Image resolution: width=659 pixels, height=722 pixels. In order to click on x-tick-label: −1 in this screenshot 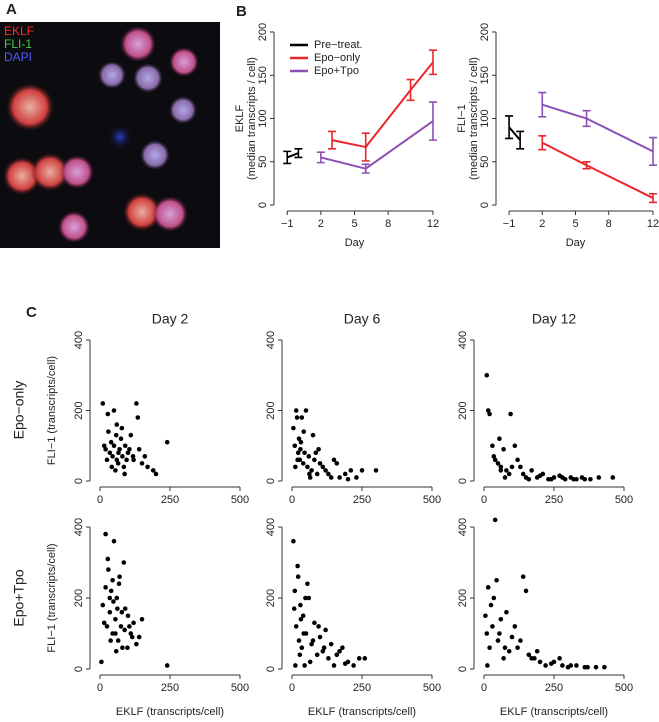, I will do `click(509, 224)`.